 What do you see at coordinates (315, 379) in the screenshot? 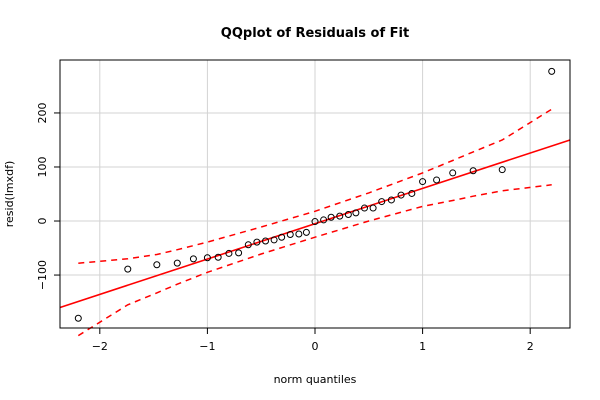
I see `x-axis-label: norm quantiles` at bounding box center [315, 379].